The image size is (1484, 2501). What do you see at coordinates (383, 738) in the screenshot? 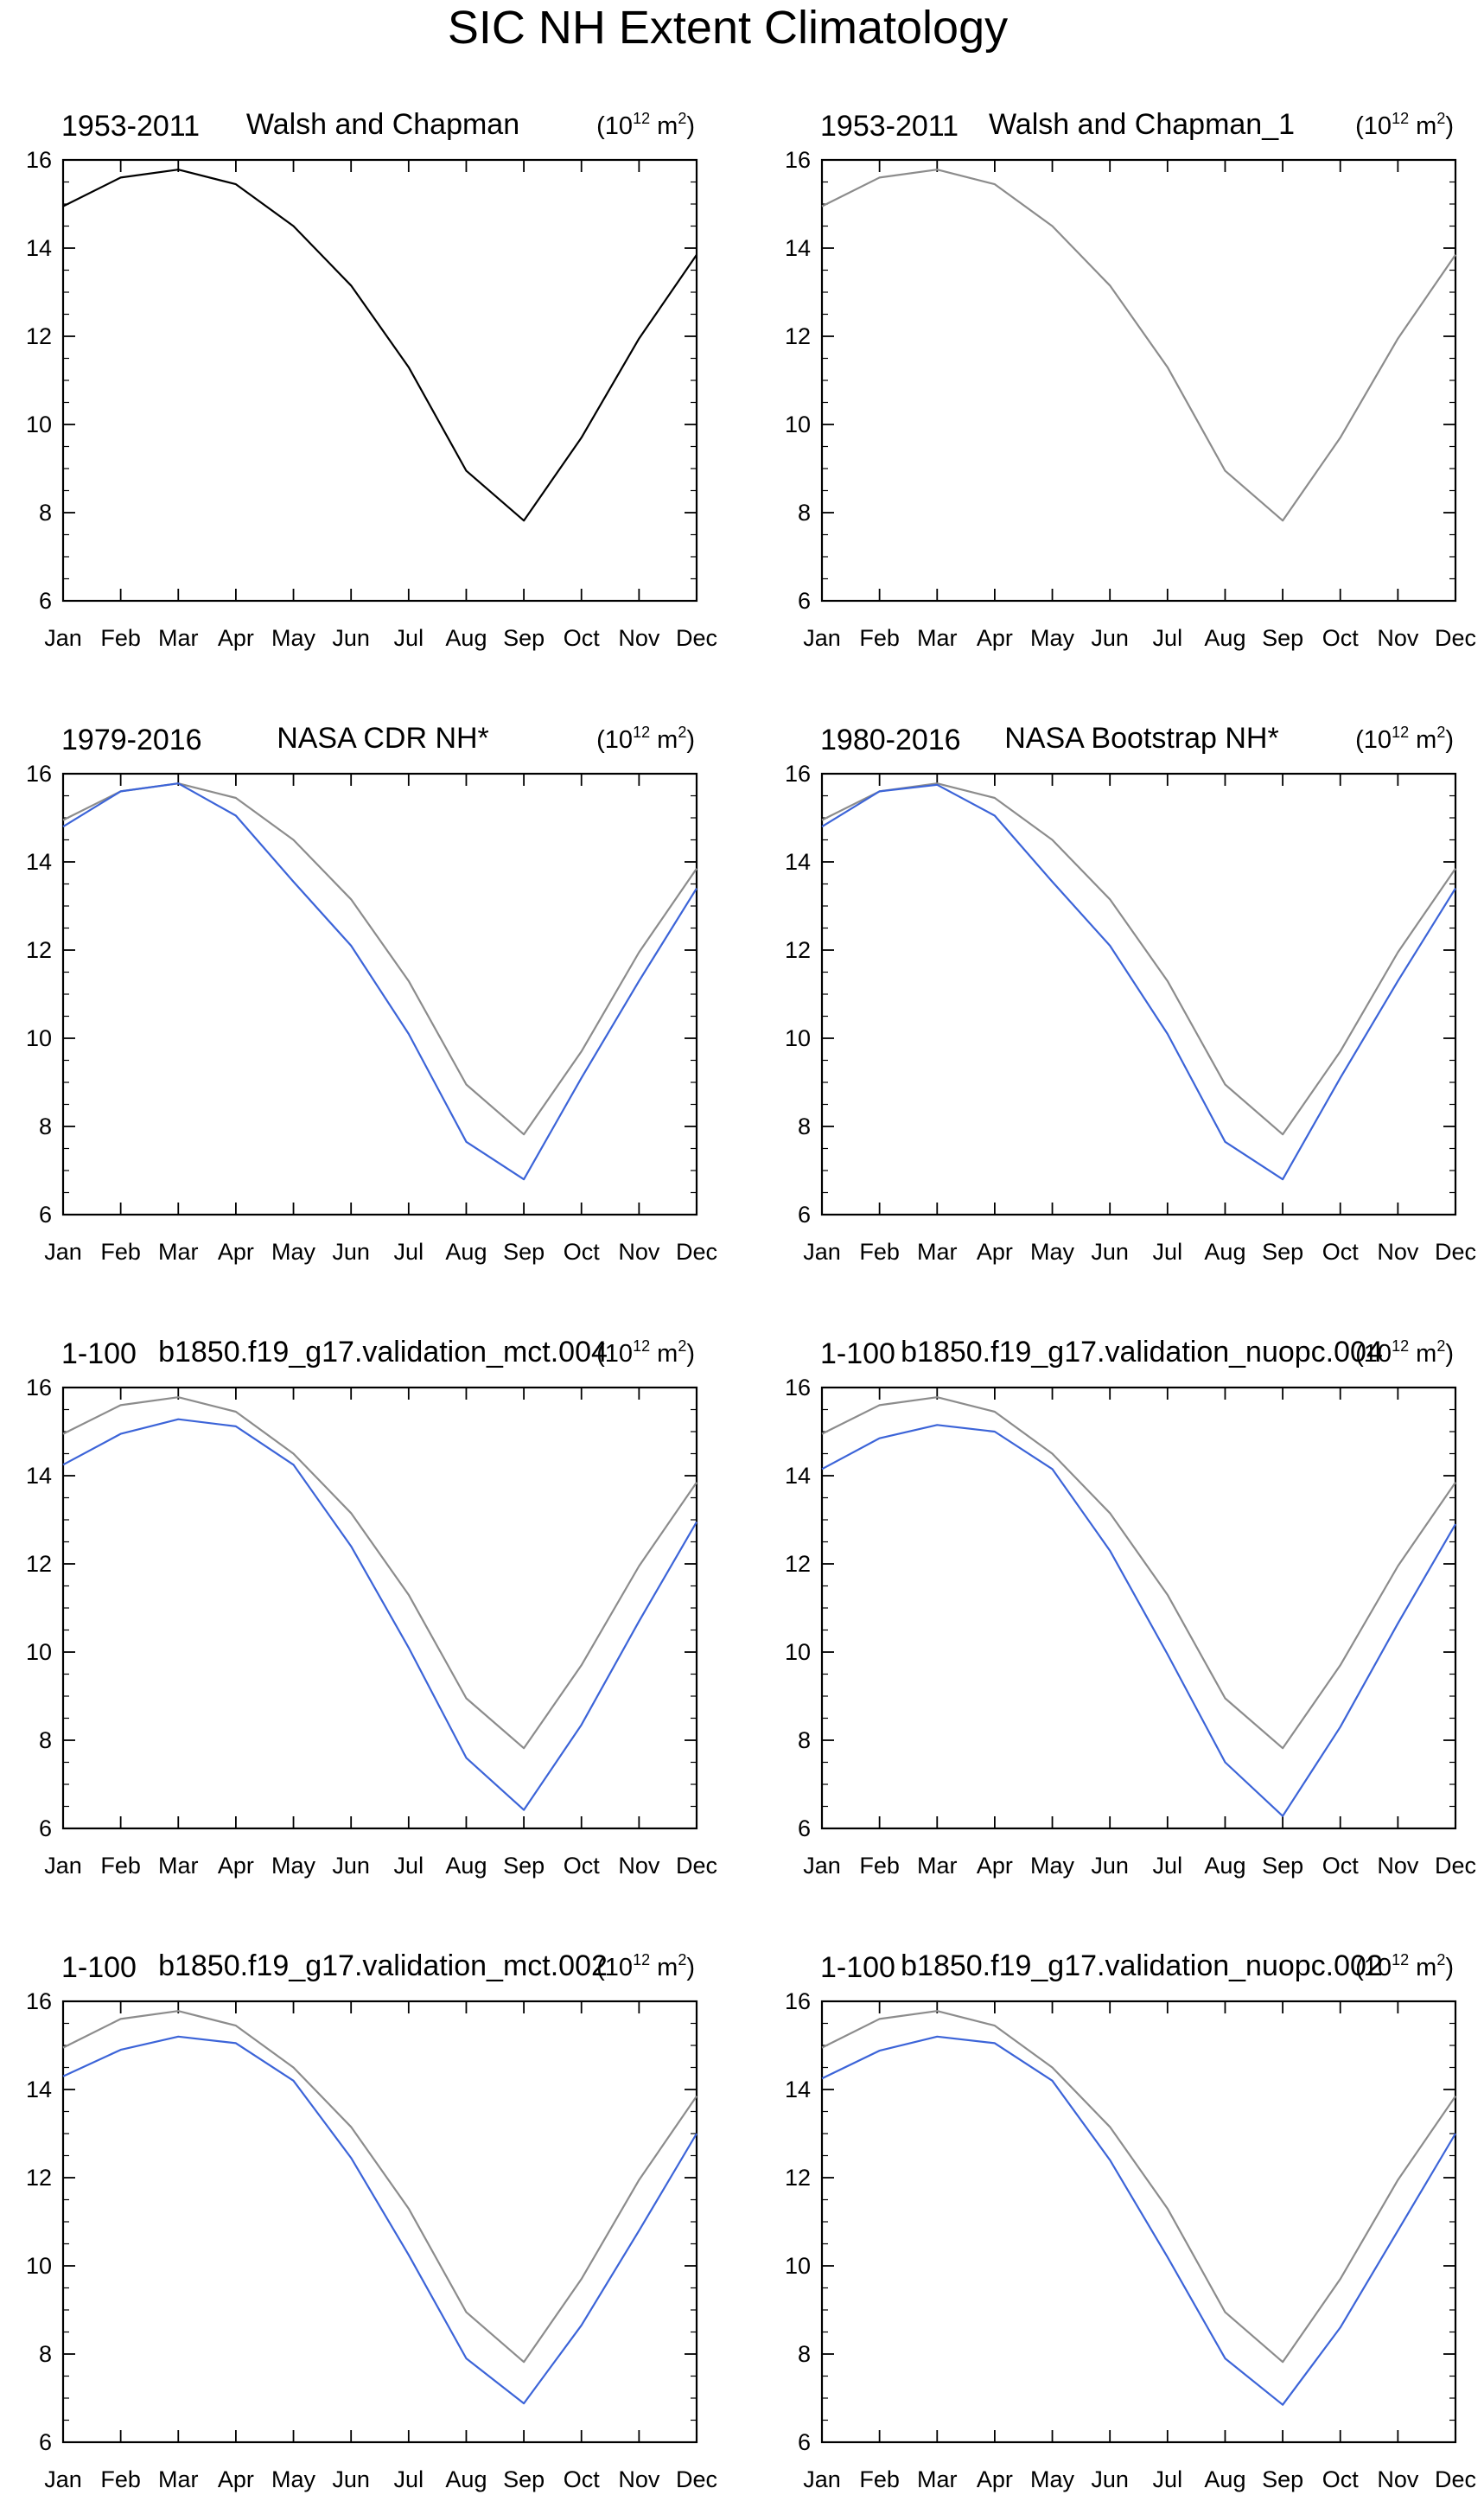
I see `panel-title: NASA CDR NH*` at bounding box center [383, 738].